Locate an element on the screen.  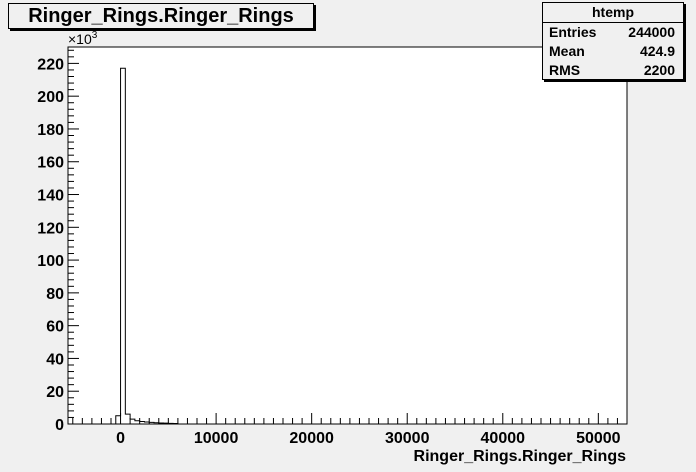
stats-label: Entries is located at coordinates (573, 32).